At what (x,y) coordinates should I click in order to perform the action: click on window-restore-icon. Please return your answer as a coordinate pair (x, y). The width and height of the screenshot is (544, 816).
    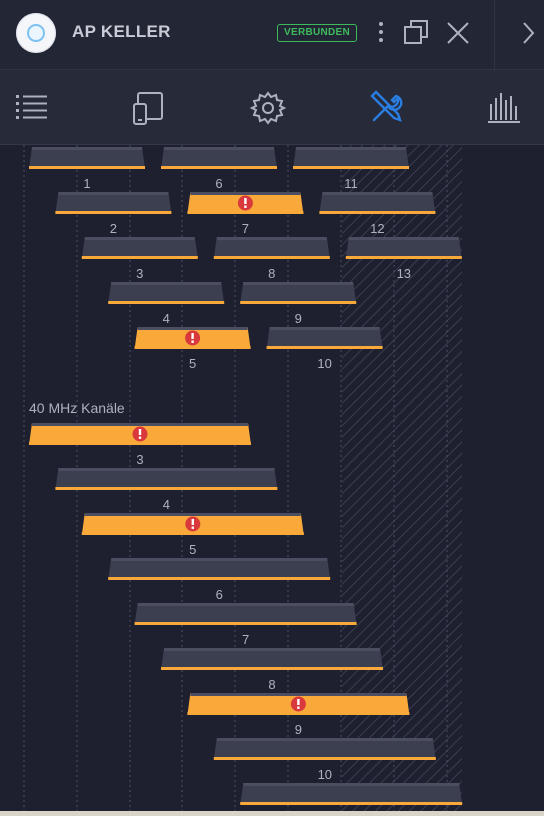
    Looking at the image, I should click on (416, 33).